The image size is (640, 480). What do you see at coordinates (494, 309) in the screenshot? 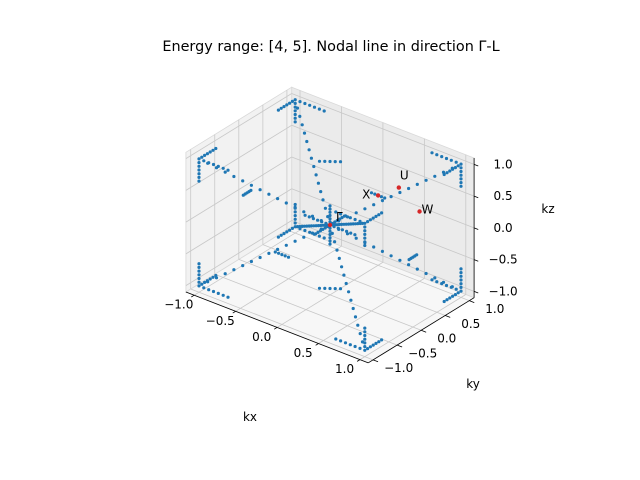
I see `y-tick-label: 1.0` at bounding box center [494, 309].